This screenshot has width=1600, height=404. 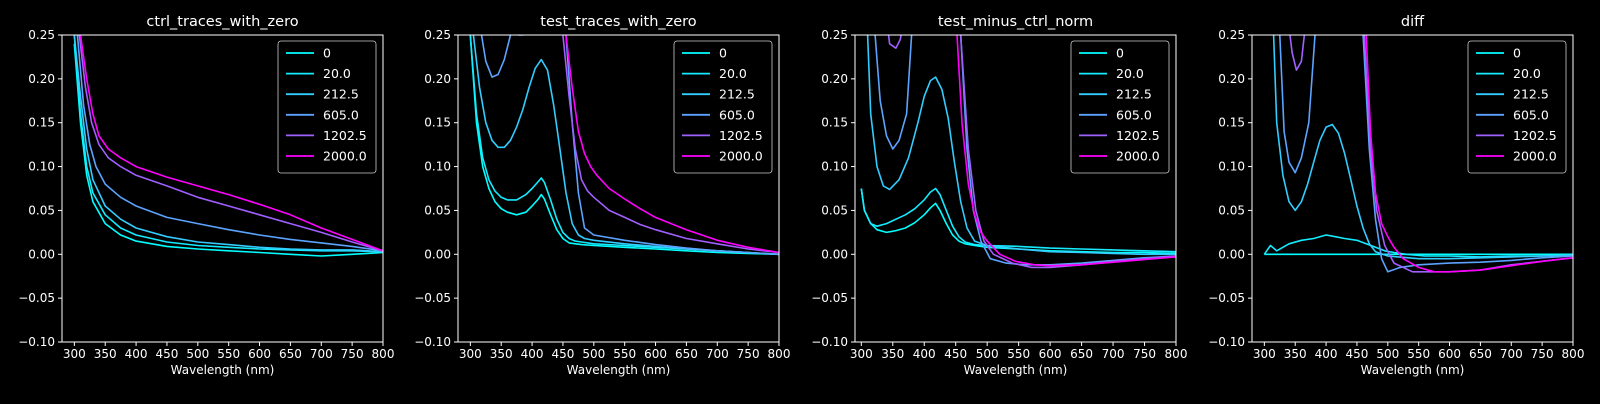 What do you see at coordinates (1015, 22) in the screenshot?
I see `chart-title: test_minus_ctrl_norm` at bounding box center [1015, 22].